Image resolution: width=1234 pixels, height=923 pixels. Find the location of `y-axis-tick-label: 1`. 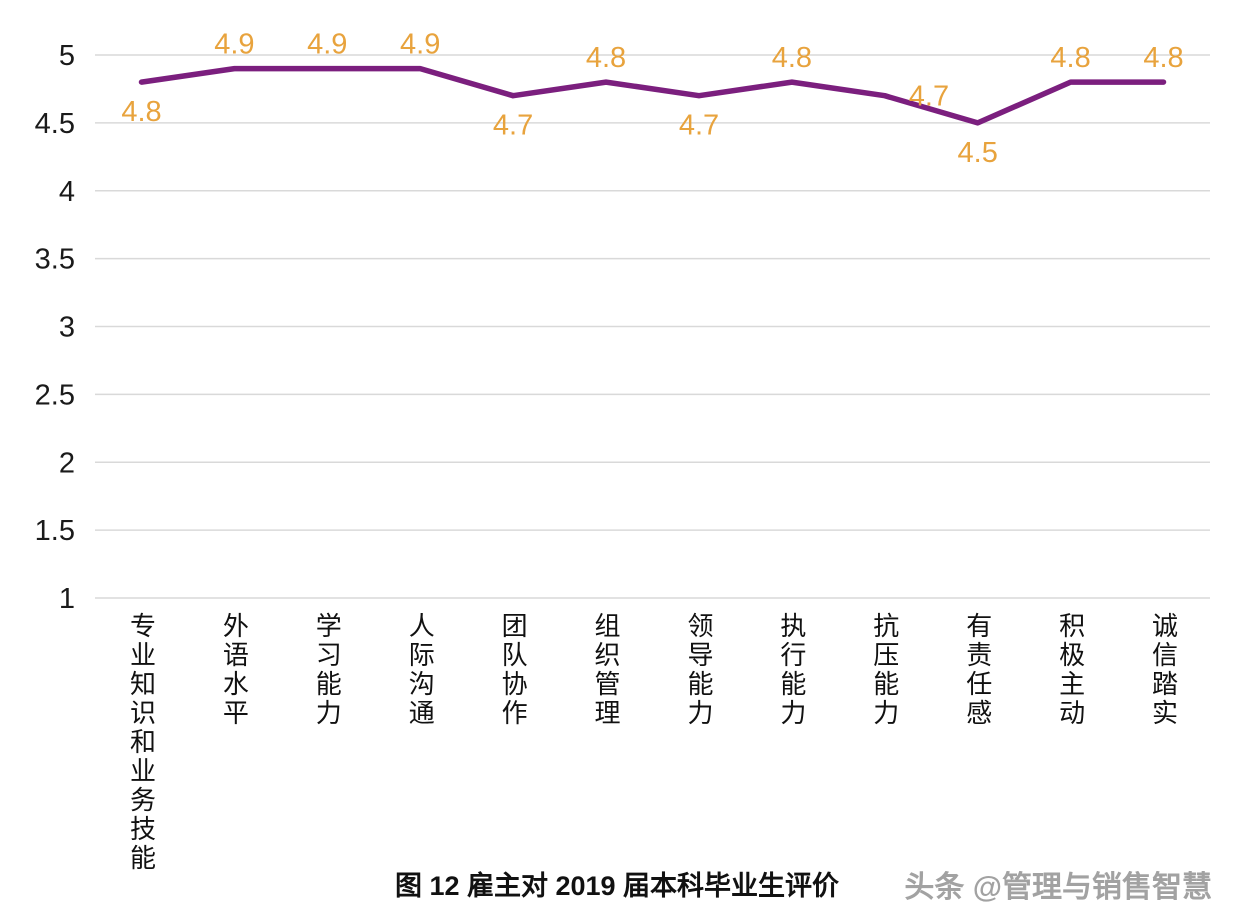

y-axis-tick-label: 1 is located at coordinates (67, 599).